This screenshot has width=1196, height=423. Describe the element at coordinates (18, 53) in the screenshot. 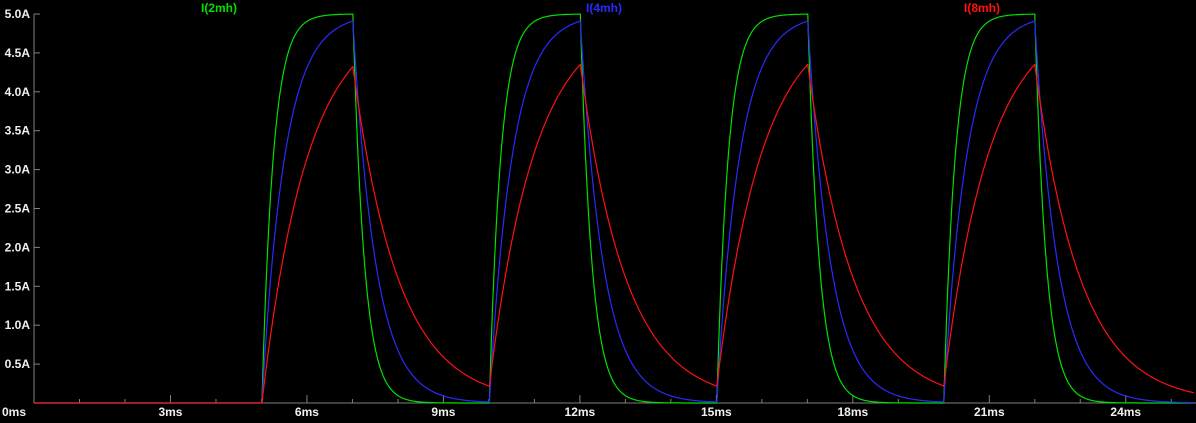

I see `y-tick-label: 4.5A` at that location.